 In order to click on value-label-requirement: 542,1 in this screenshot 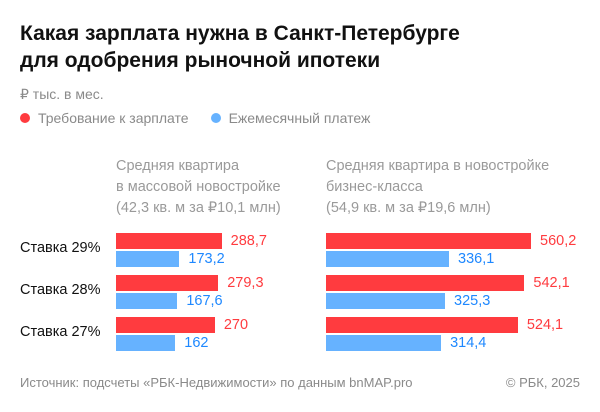, I will do `click(551, 283)`.